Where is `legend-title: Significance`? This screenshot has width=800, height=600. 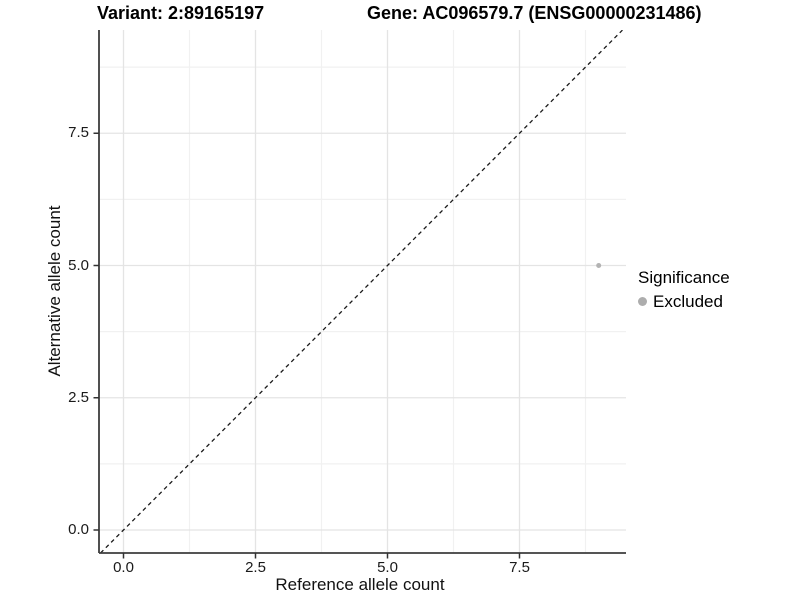
legend-title: Significance is located at coordinates (684, 277).